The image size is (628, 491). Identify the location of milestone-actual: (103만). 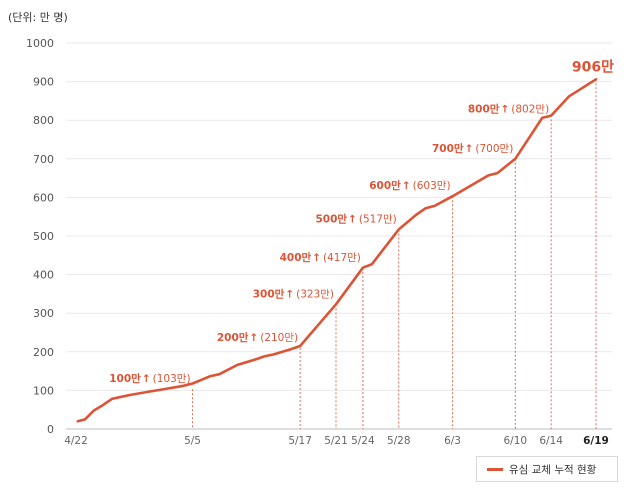
(172, 379).